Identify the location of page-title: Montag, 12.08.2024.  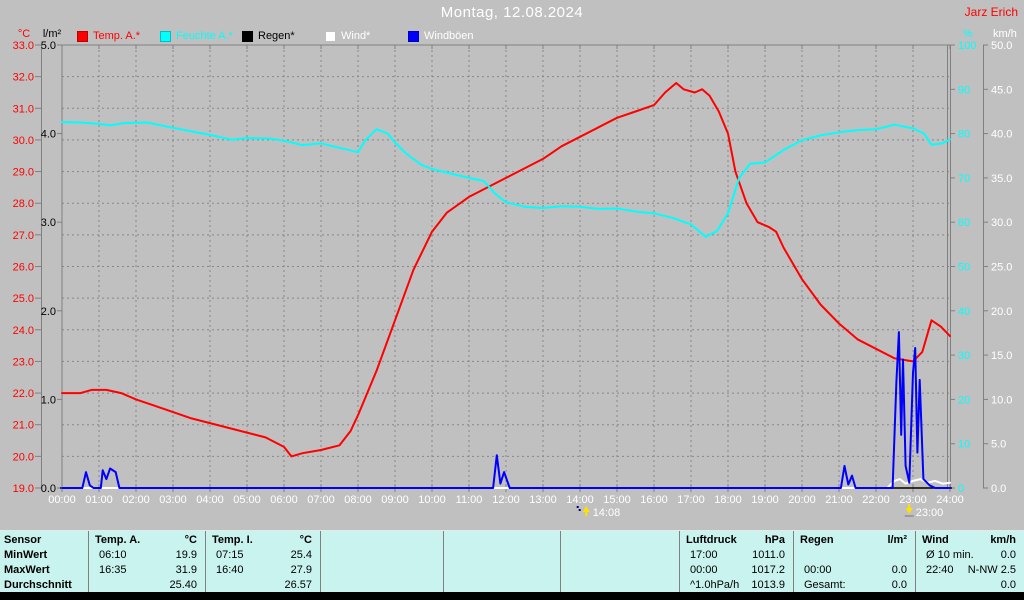
(512, 12).